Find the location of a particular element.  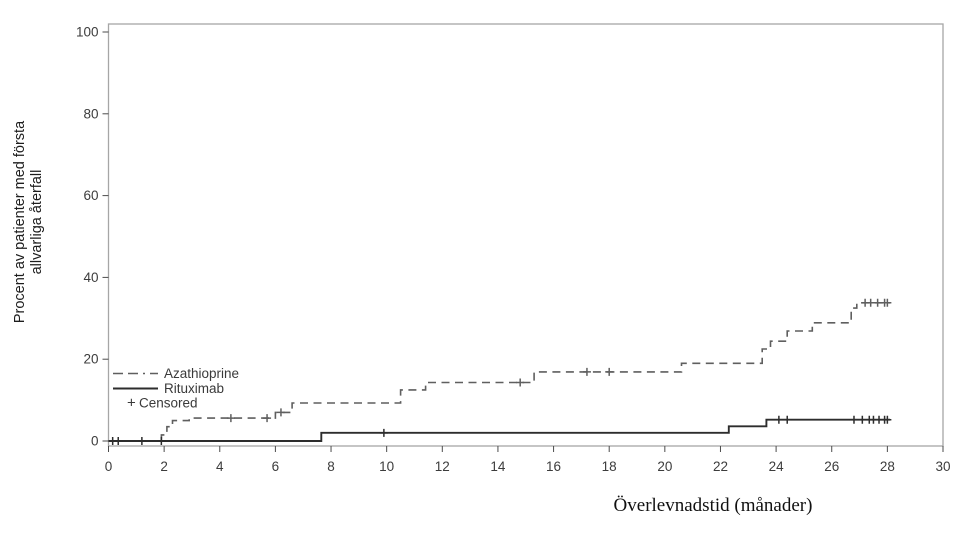

x-tick-label: 2 is located at coordinates (164, 466).